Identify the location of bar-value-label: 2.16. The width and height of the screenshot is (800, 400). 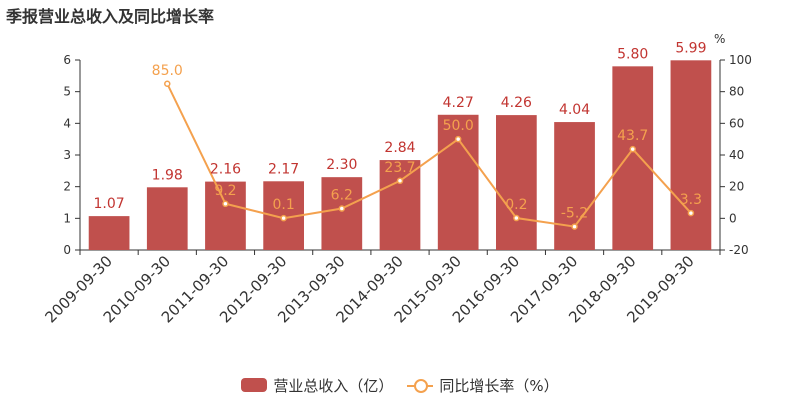
(225, 170).